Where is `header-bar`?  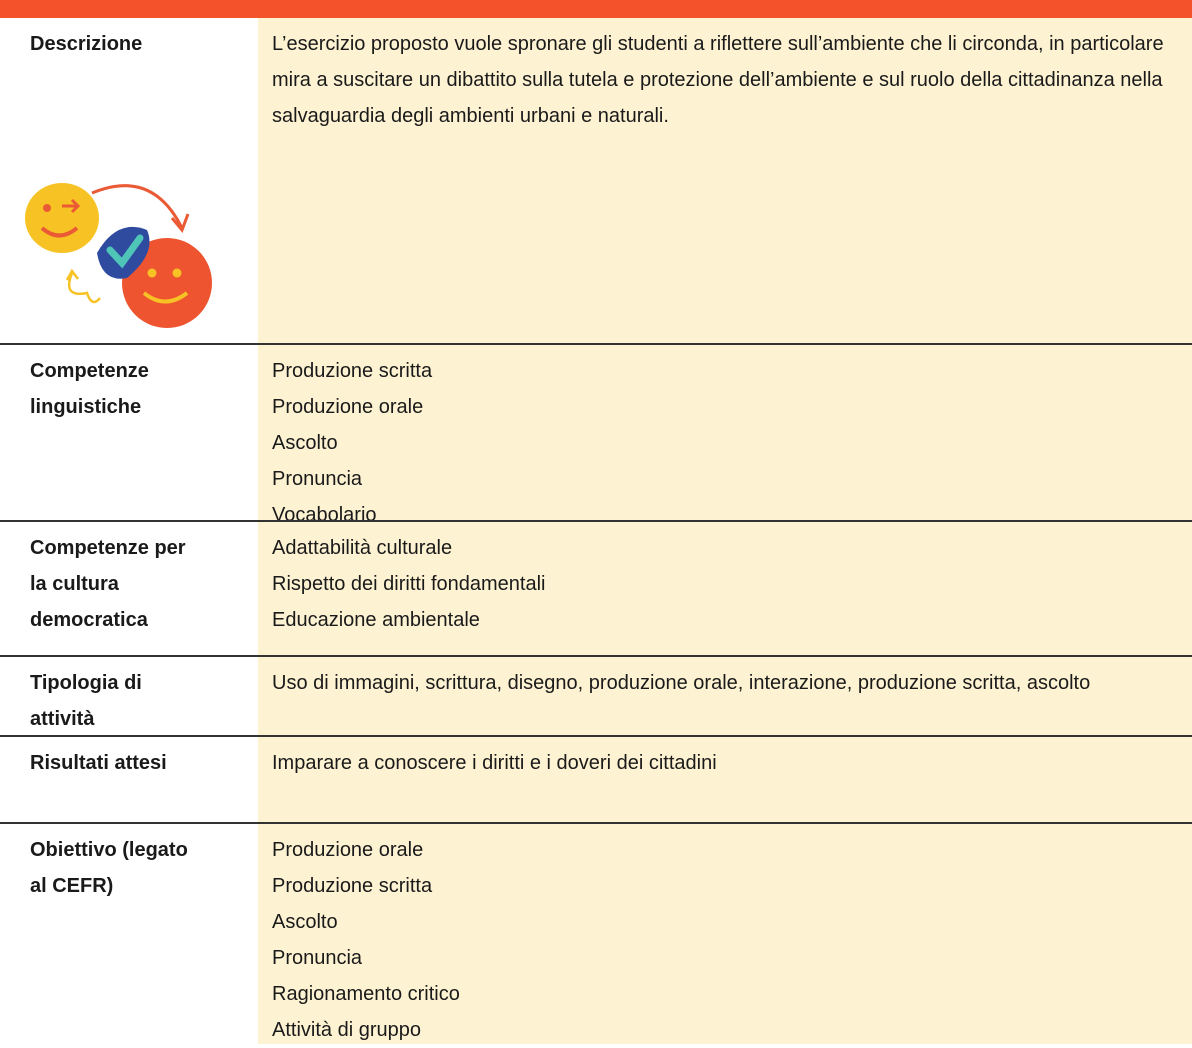
header-bar is located at coordinates (596, 9).